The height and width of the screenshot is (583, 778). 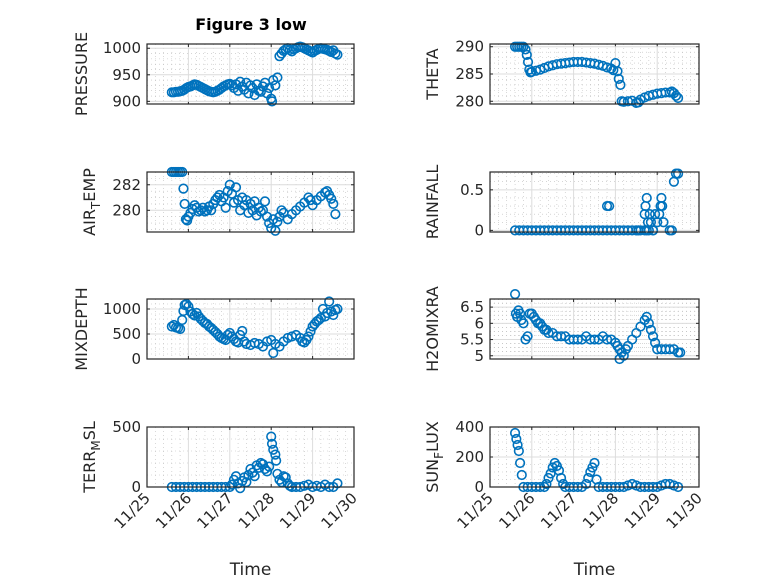 I want to click on y-tick-label: 280, so click(x=126, y=210).